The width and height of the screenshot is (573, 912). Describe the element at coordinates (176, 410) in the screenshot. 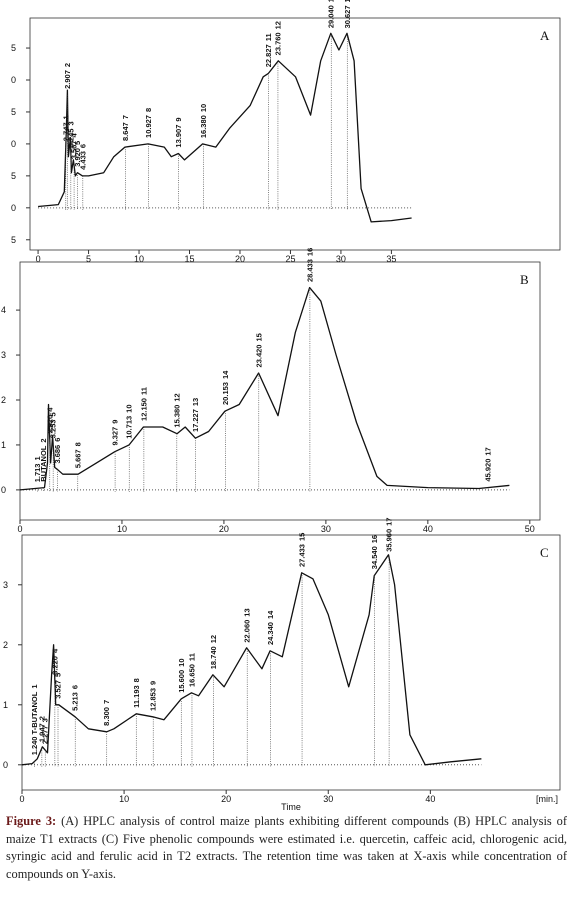

I see `peak-label: 15.380 12` at that location.